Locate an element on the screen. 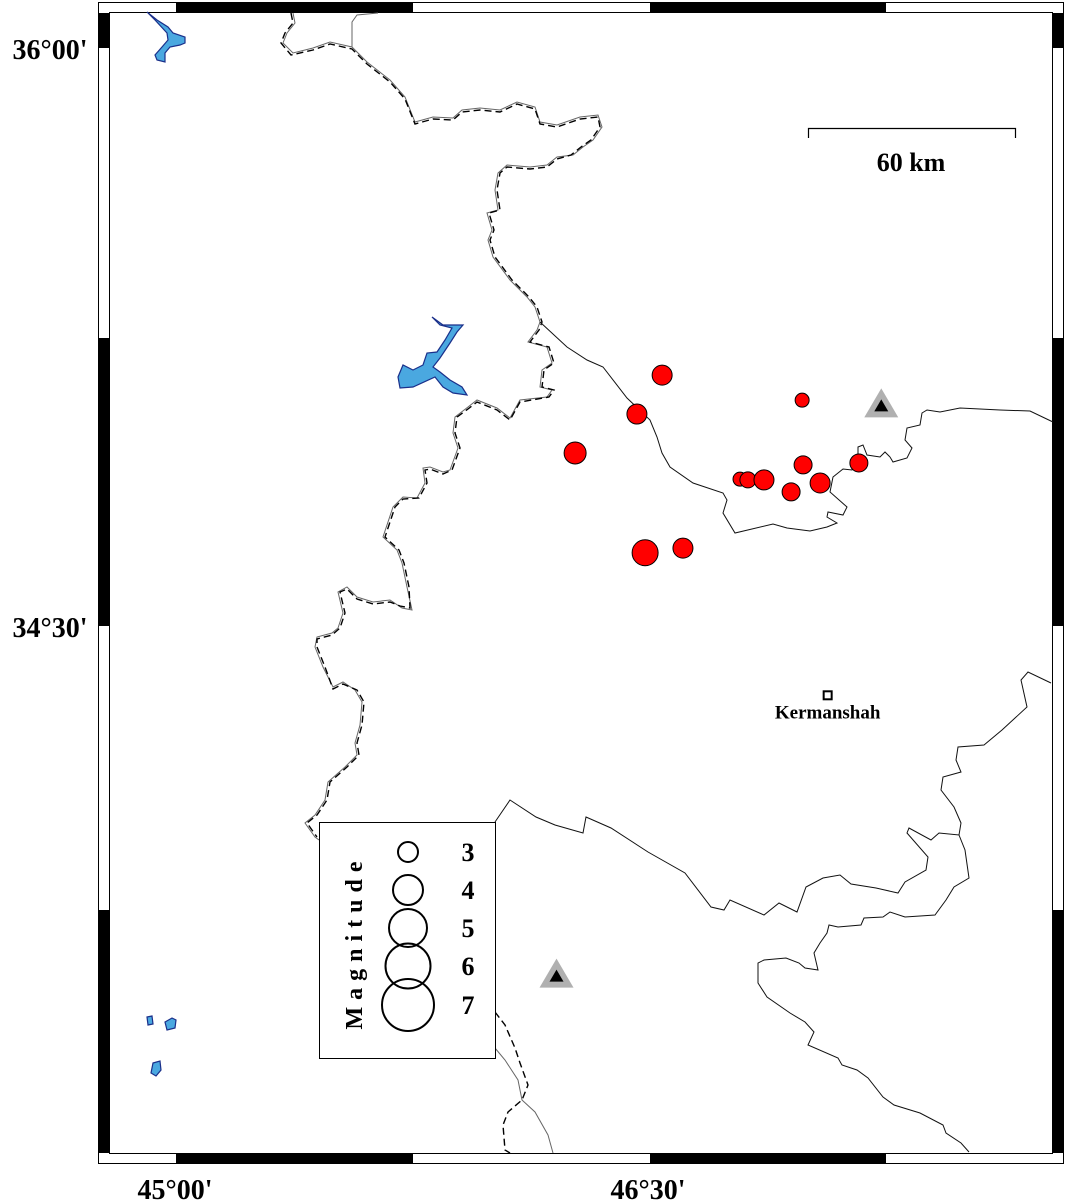 The image size is (1066, 1203). lat-label-bottom: 34°30' is located at coordinates (50, 628).